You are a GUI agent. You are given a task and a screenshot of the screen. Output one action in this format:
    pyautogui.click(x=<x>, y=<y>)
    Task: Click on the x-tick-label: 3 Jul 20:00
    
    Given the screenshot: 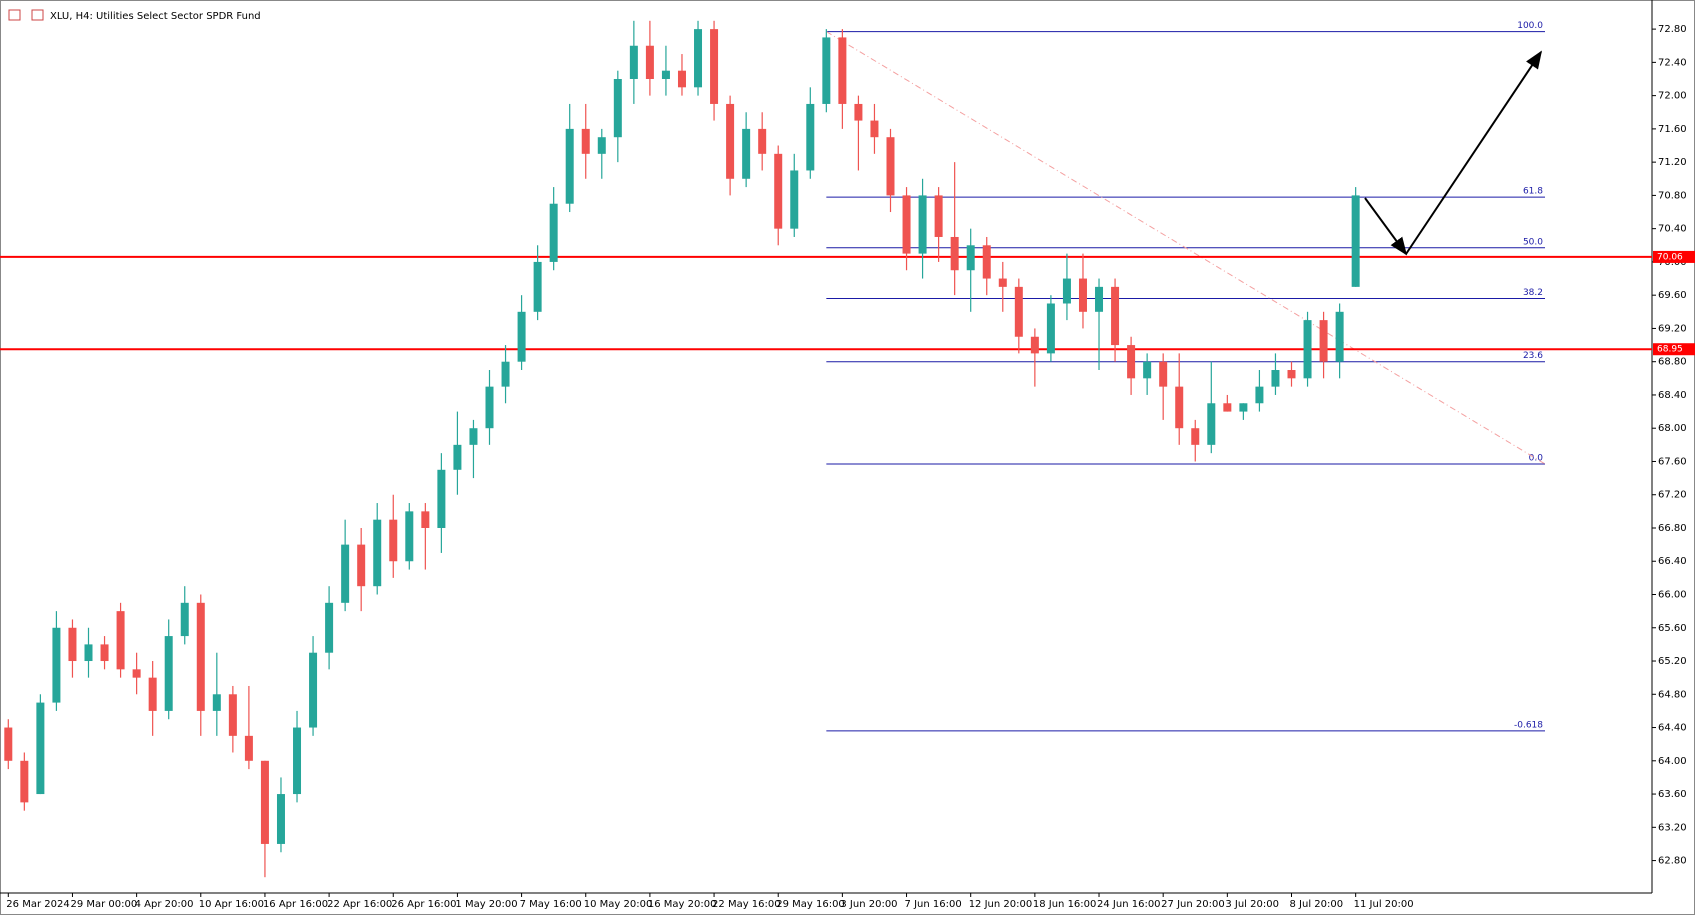 What is the action you would take?
    pyautogui.click(x=1252, y=904)
    